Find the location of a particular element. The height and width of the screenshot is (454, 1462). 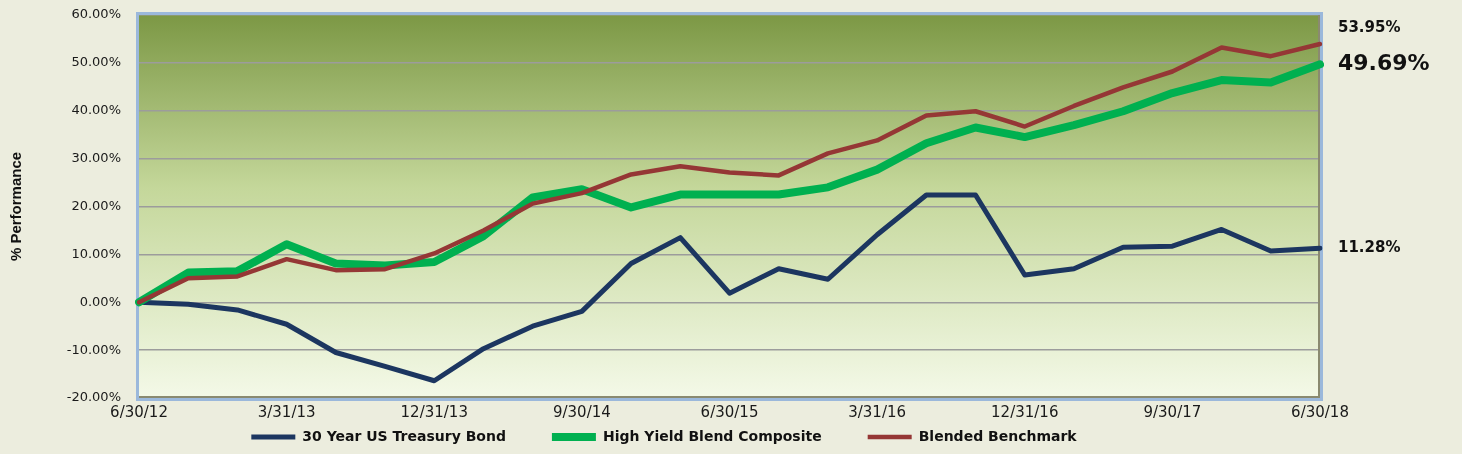

x-tick-label: 12/31/16 is located at coordinates (1025, 411).